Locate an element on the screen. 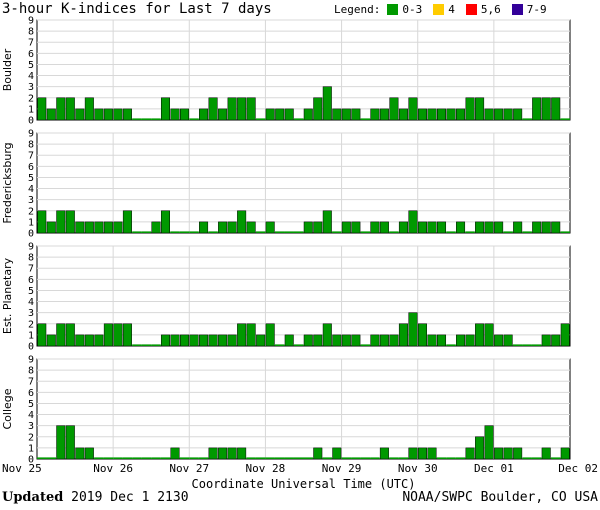  legend: Legend: 0-3 4 5,6 7-9 is located at coordinates (440, 9).